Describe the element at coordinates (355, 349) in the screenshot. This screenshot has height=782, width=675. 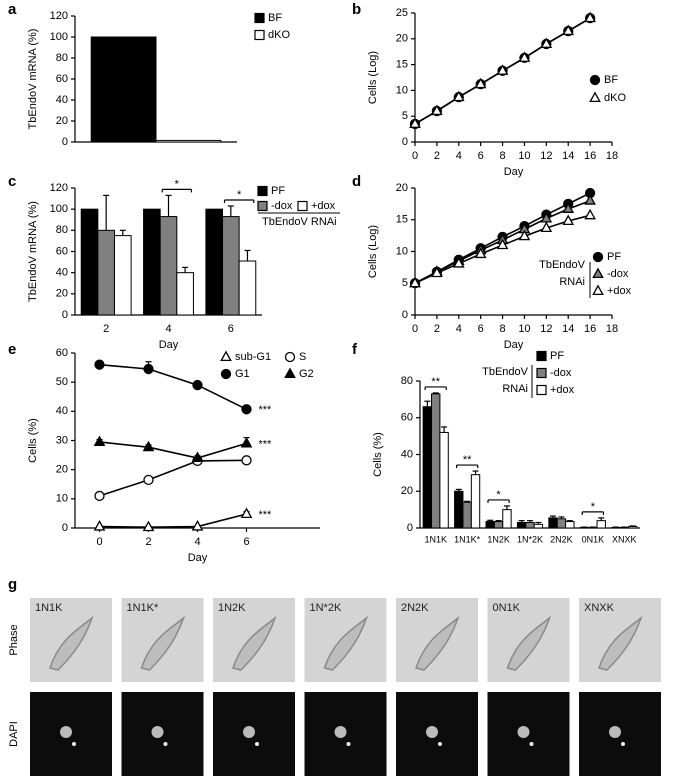
I see `panel-label: f` at that location.